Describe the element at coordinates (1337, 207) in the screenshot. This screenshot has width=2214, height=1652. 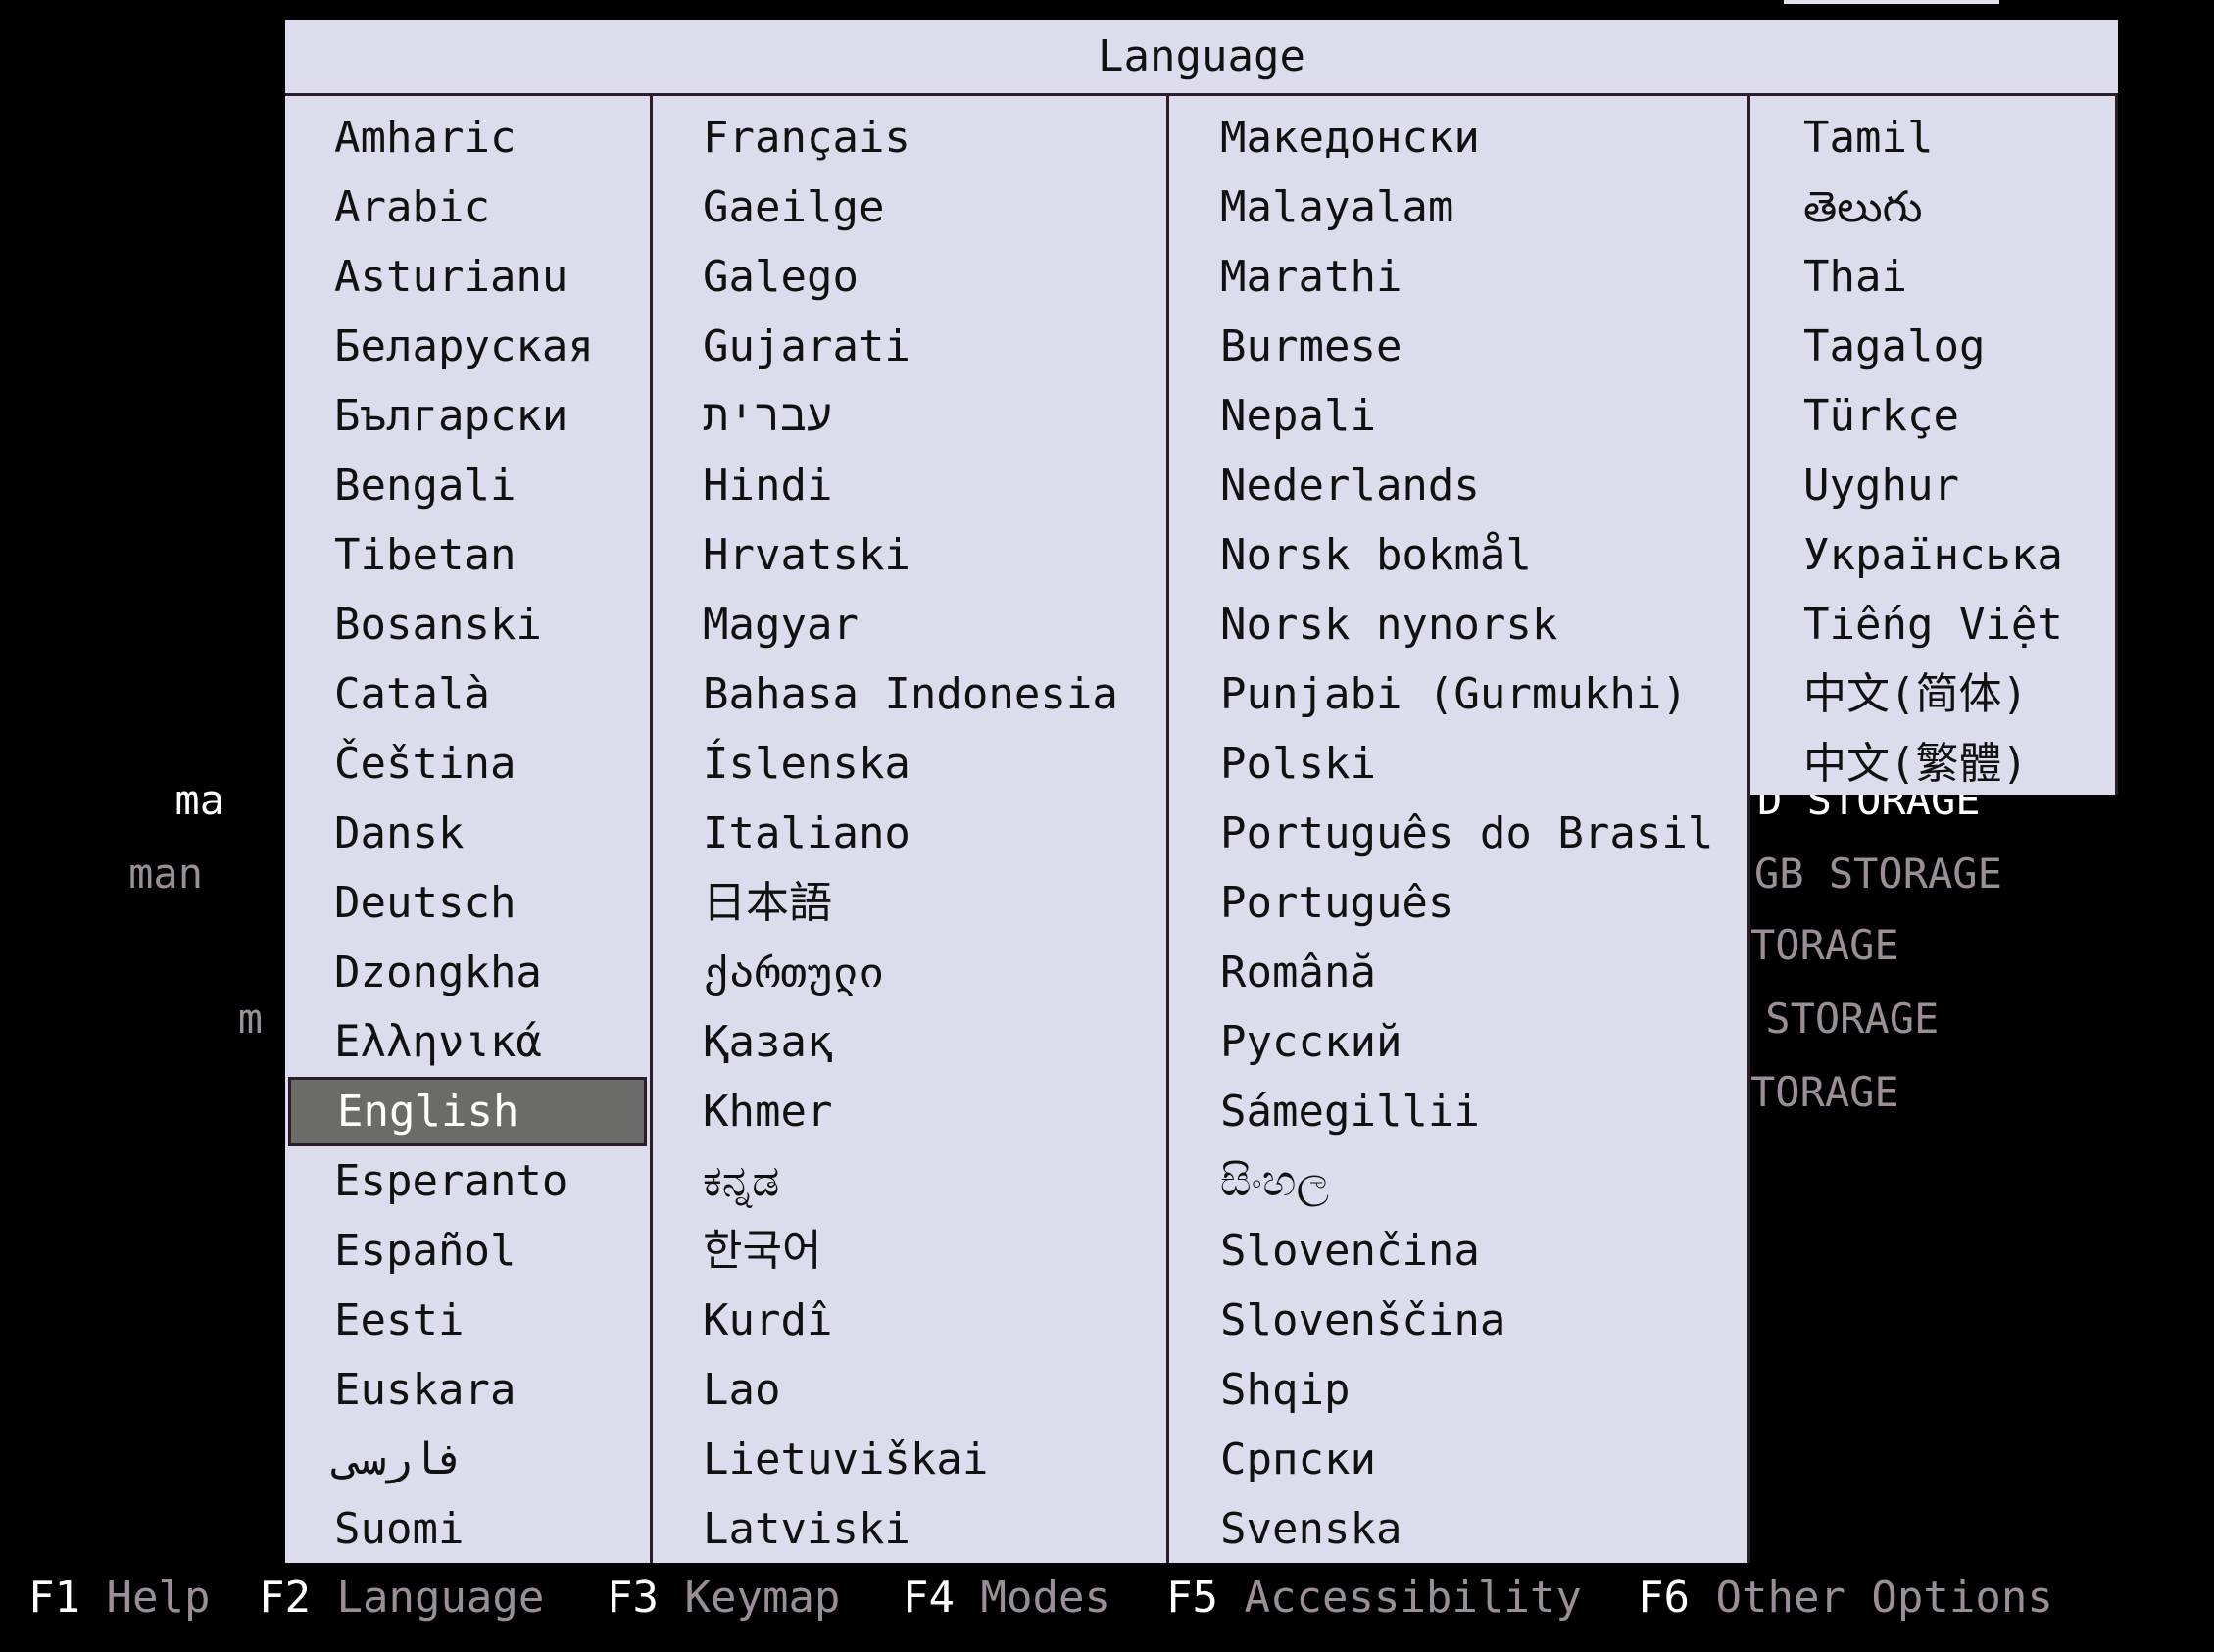
I see `language-option: Malayalam` at that location.